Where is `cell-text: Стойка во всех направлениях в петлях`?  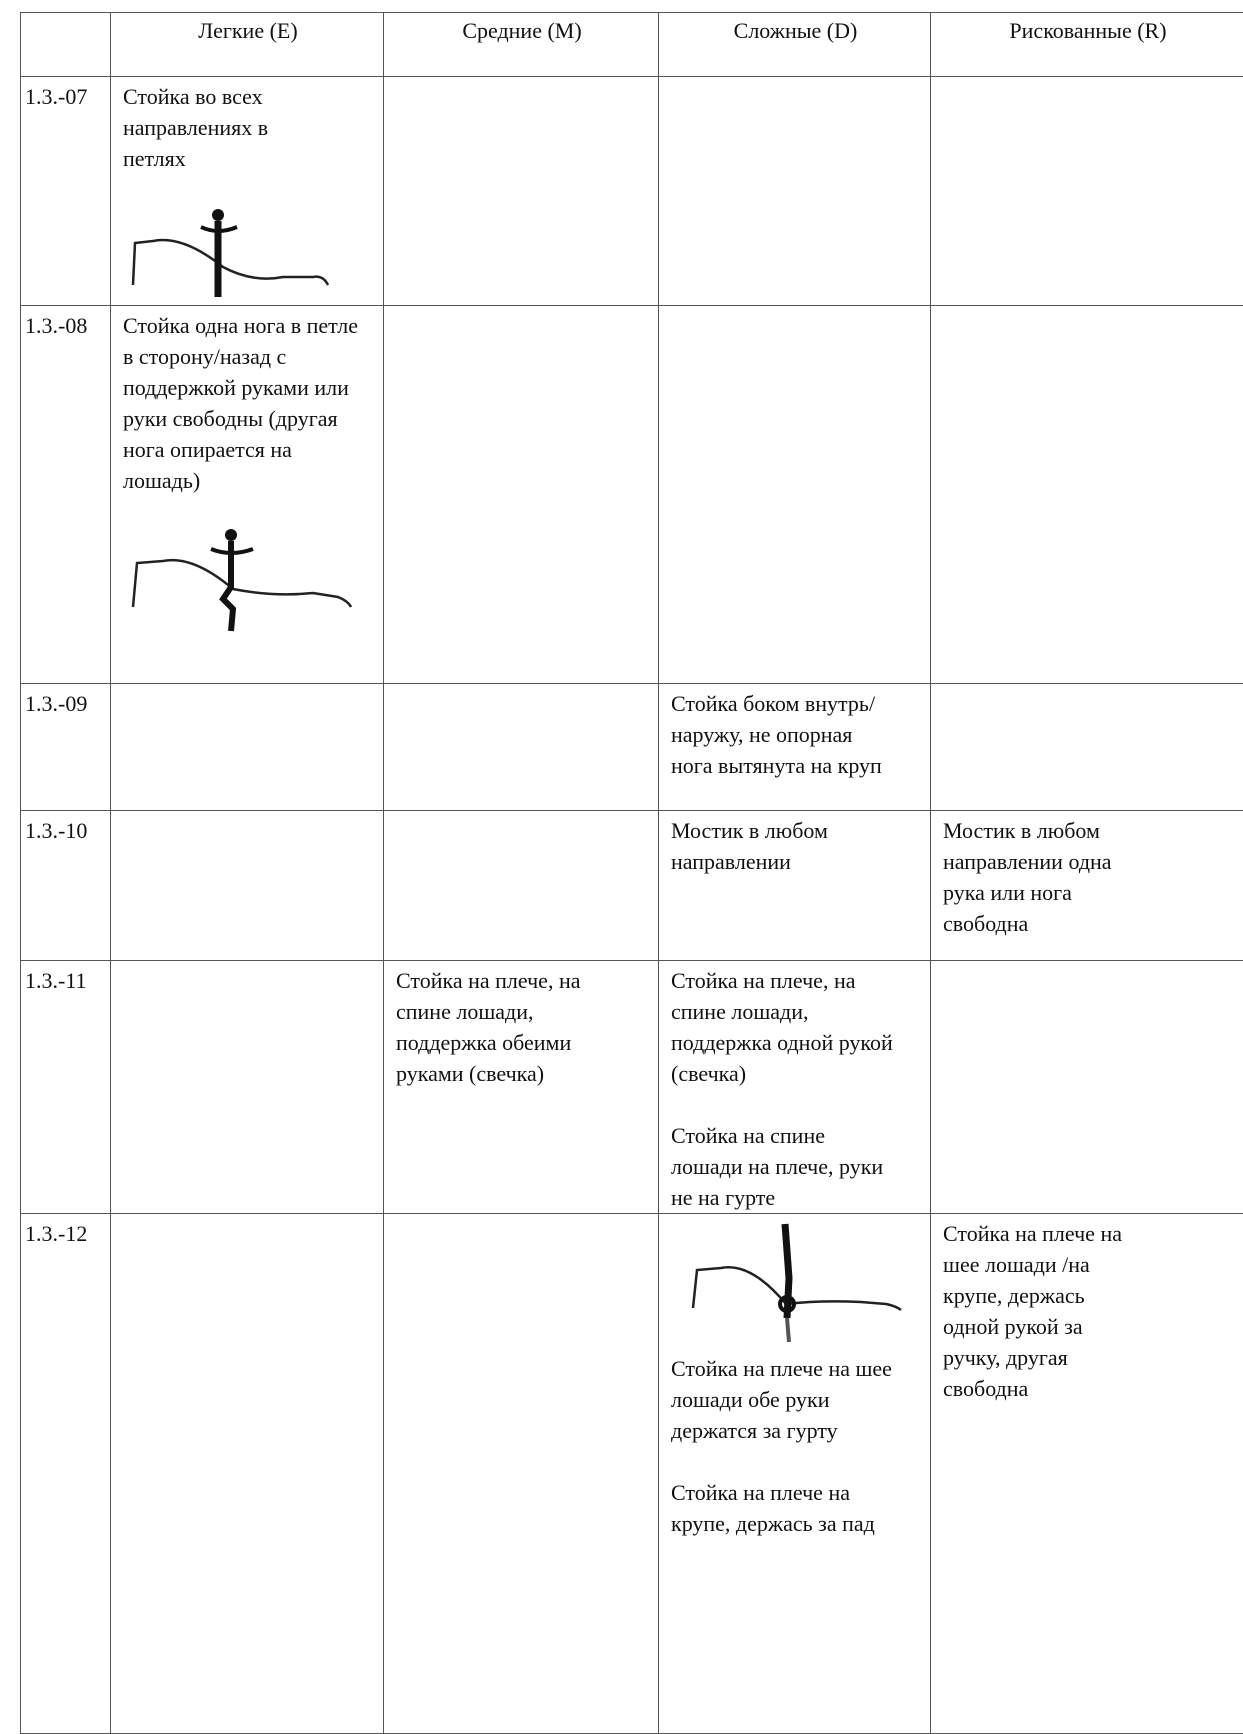
cell-text: Стойка во всех направлениях в петлях is located at coordinates (213, 127).